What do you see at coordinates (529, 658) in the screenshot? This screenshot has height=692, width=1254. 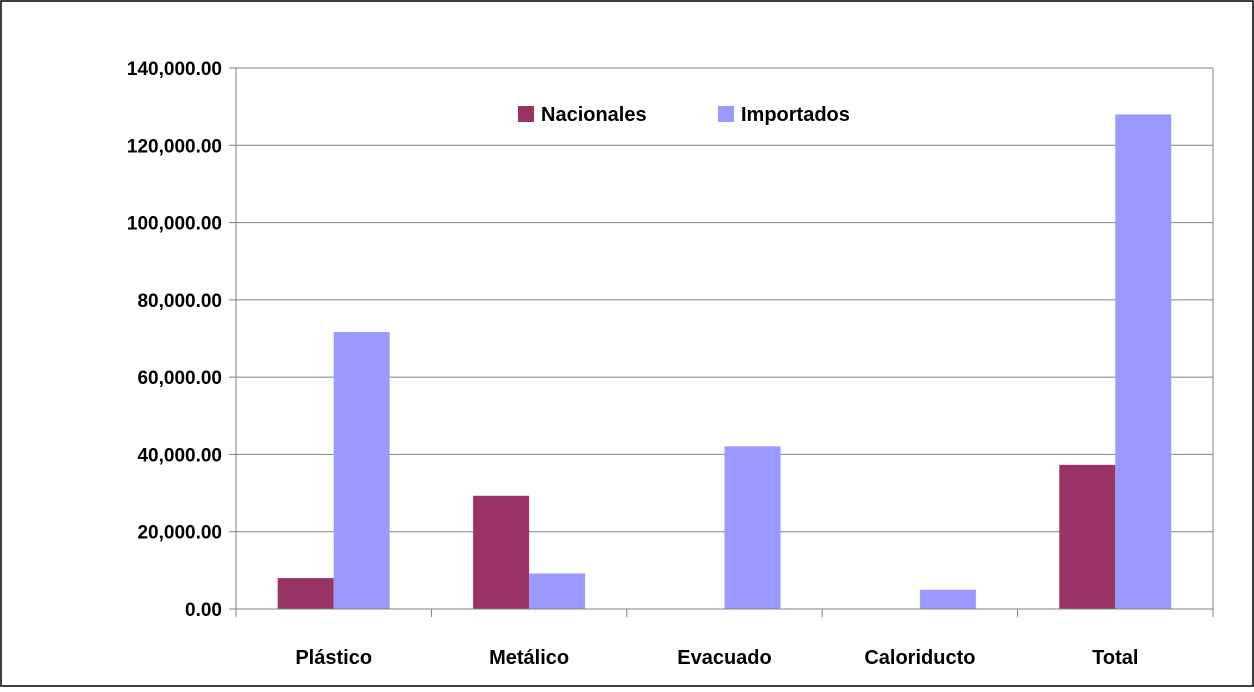 I see `x-tick-label-1: Metálico` at bounding box center [529, 658].